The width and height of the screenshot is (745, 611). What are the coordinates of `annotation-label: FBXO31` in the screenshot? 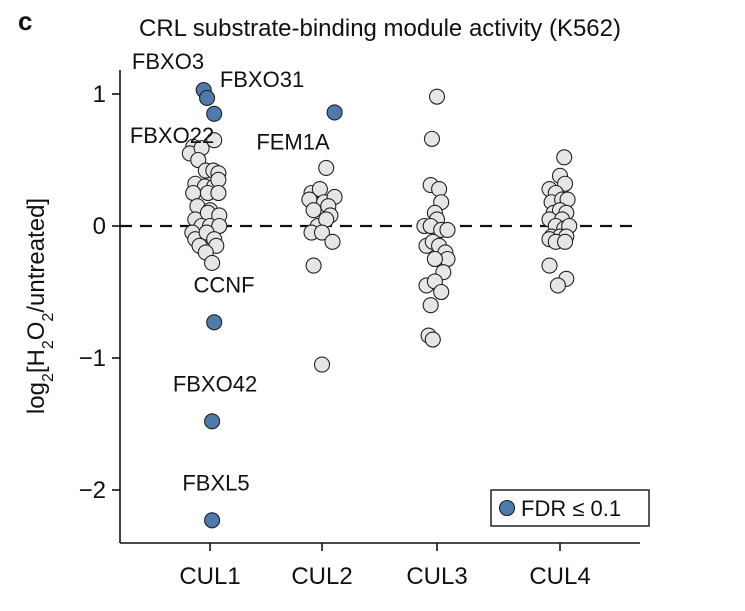 It's located at (262, 79).